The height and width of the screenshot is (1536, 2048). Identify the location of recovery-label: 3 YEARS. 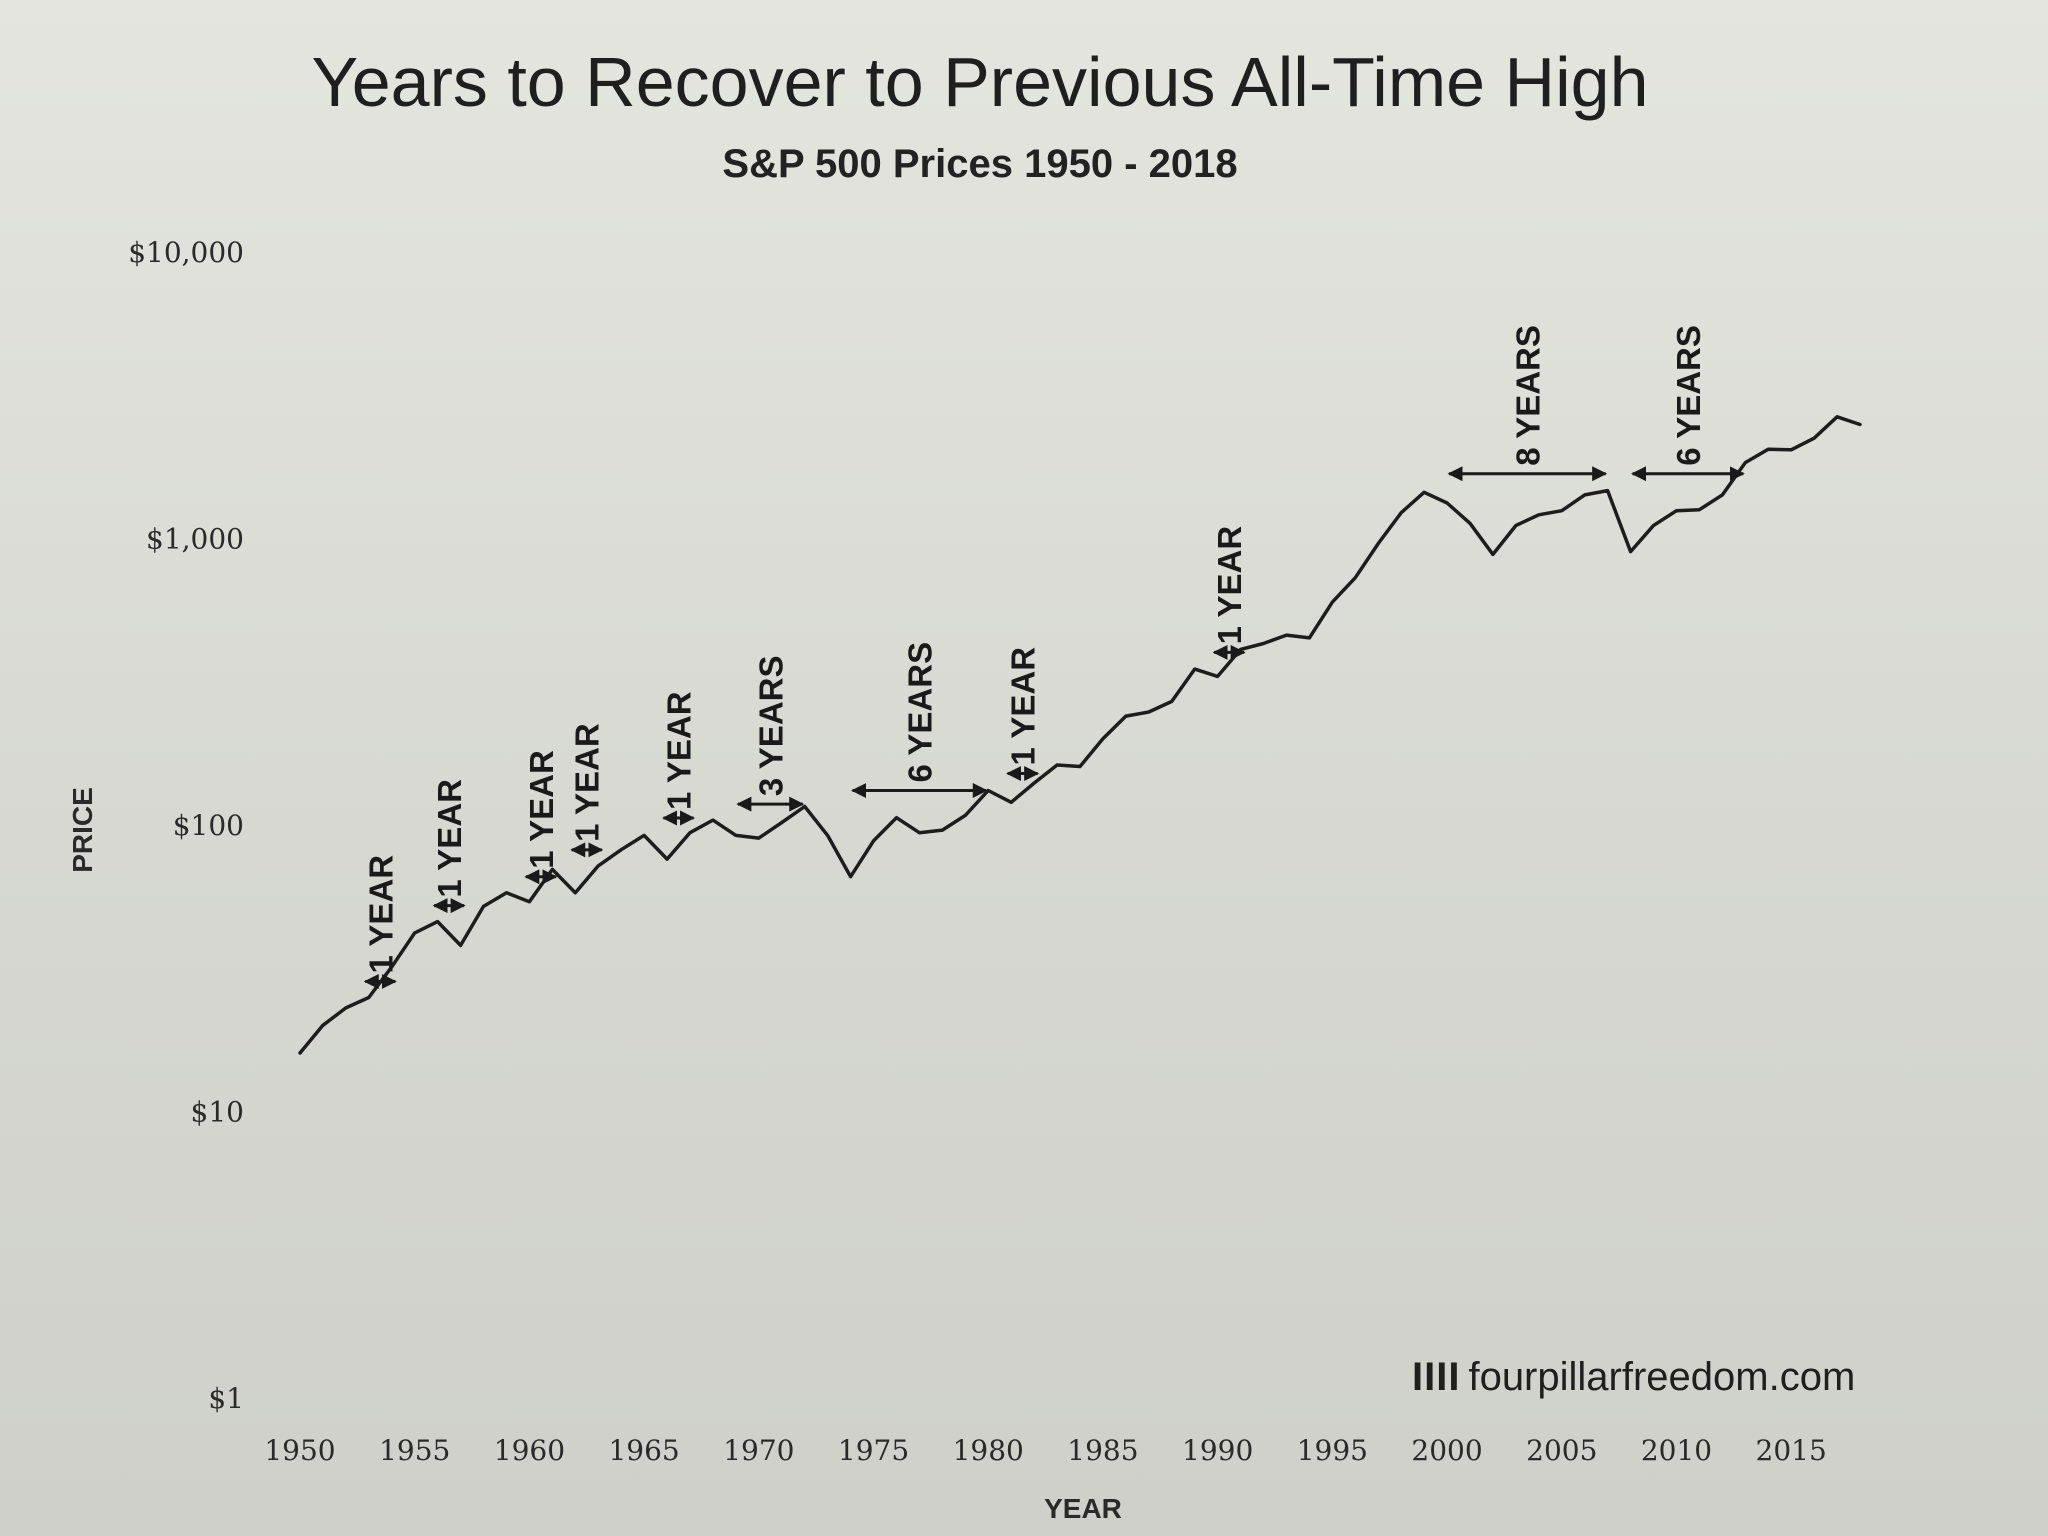
(770, 725).